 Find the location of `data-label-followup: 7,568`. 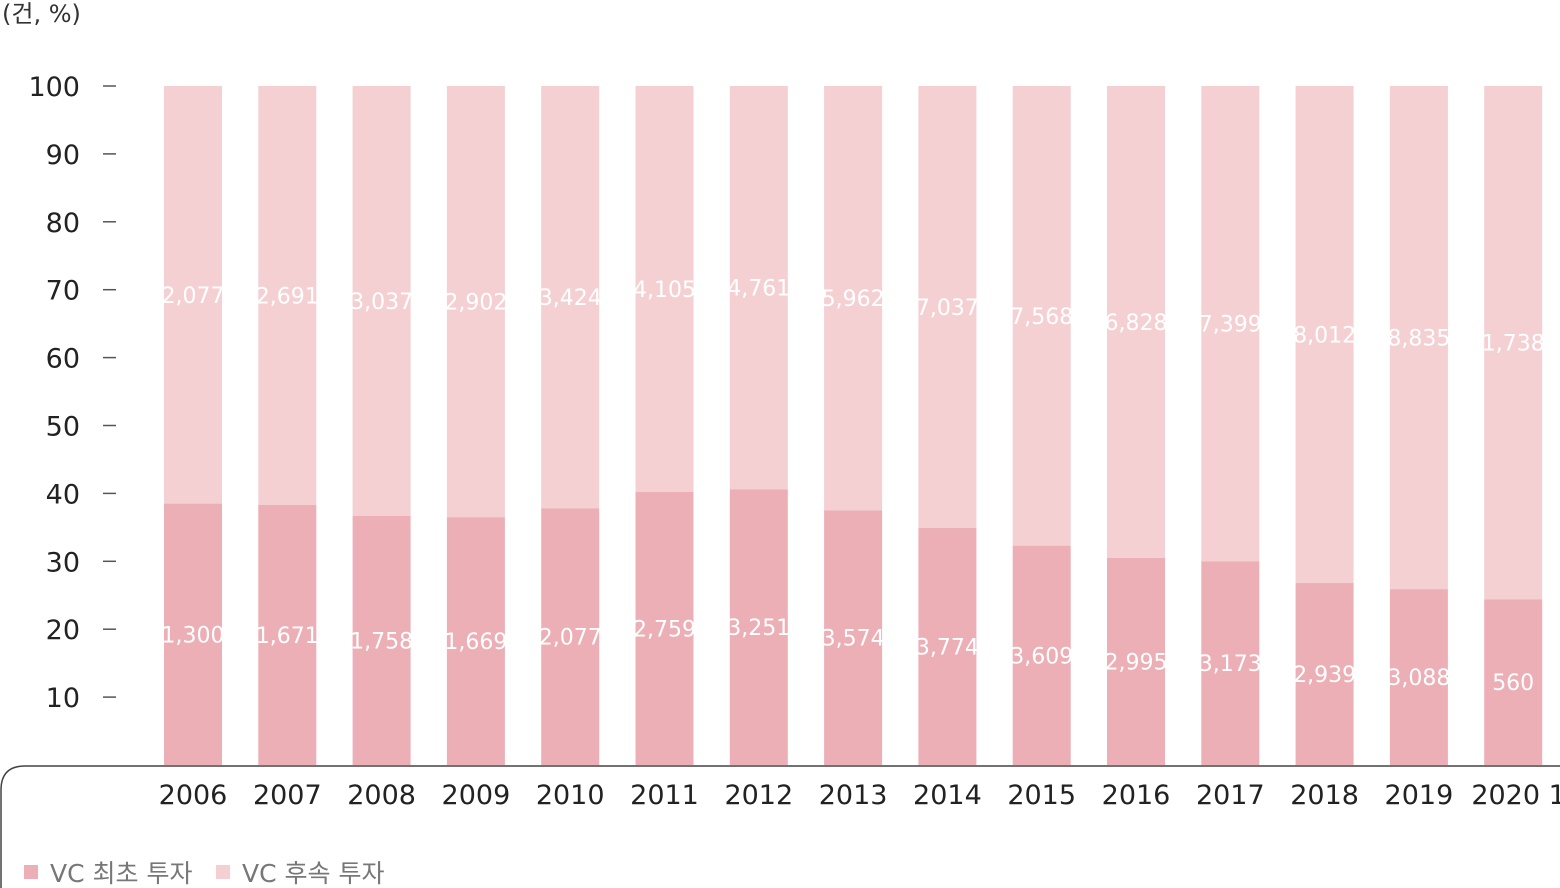

data-label-followup: 7,568 is located at coordinates (1041, 317).